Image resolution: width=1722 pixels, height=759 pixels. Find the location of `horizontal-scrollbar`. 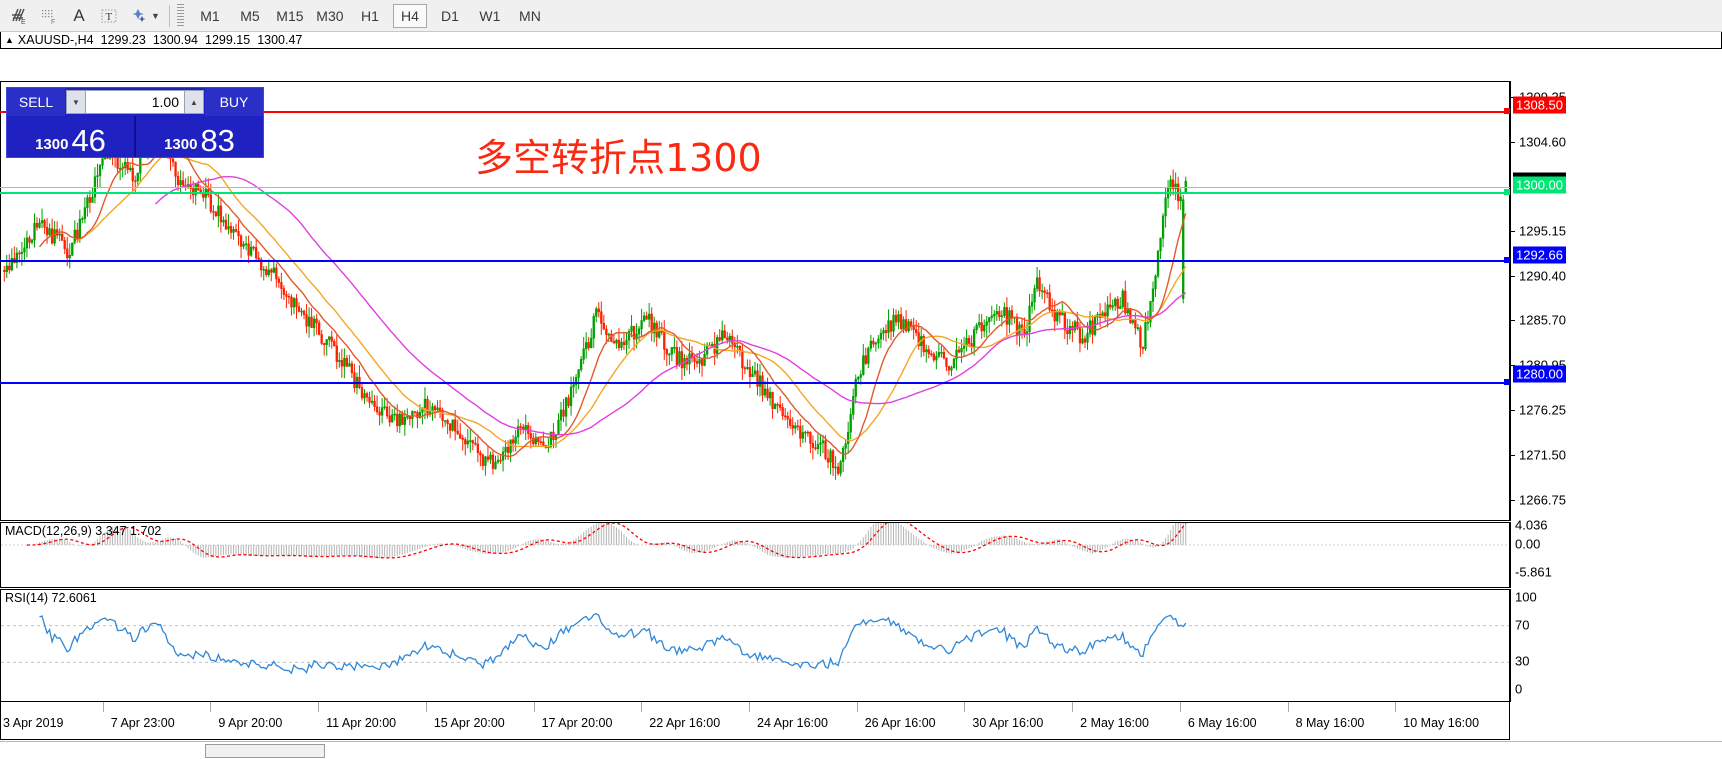

horizontal-scrollbar is located at coordinates (861, 750).